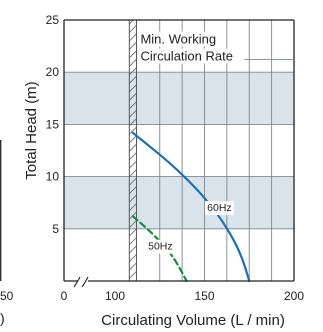  Describe the element at coordinates (55, 229) in the screenshot. I see `y-tick-label: 5` at that location.